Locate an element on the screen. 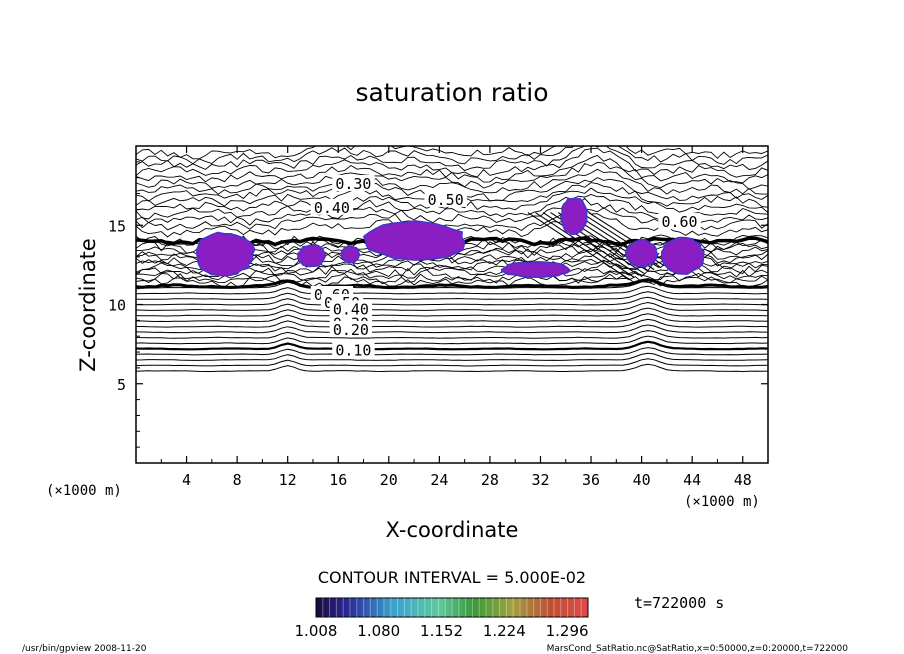 The height and width of the screenshot is (654, 904). x-tick-label: 44 is located at coordinates (692, 480).